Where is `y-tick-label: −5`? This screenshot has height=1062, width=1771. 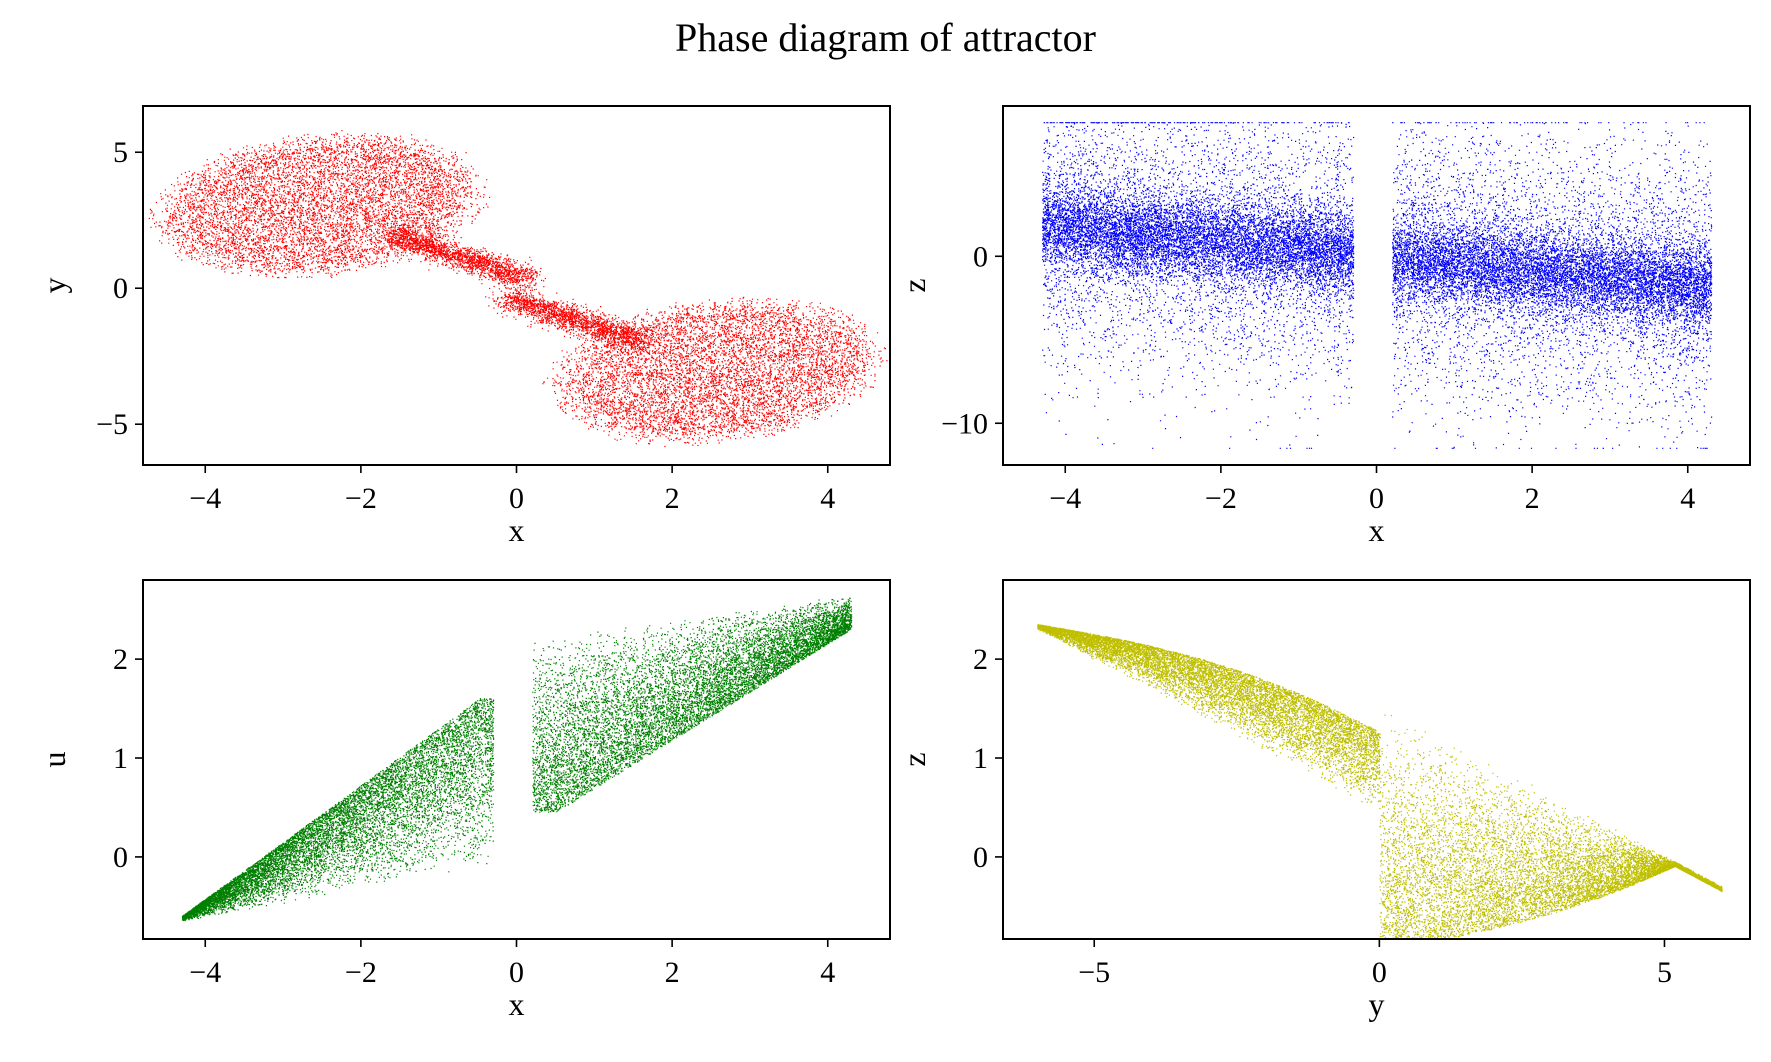 y-tick-label: −5 is located at coordinates (112, 424).